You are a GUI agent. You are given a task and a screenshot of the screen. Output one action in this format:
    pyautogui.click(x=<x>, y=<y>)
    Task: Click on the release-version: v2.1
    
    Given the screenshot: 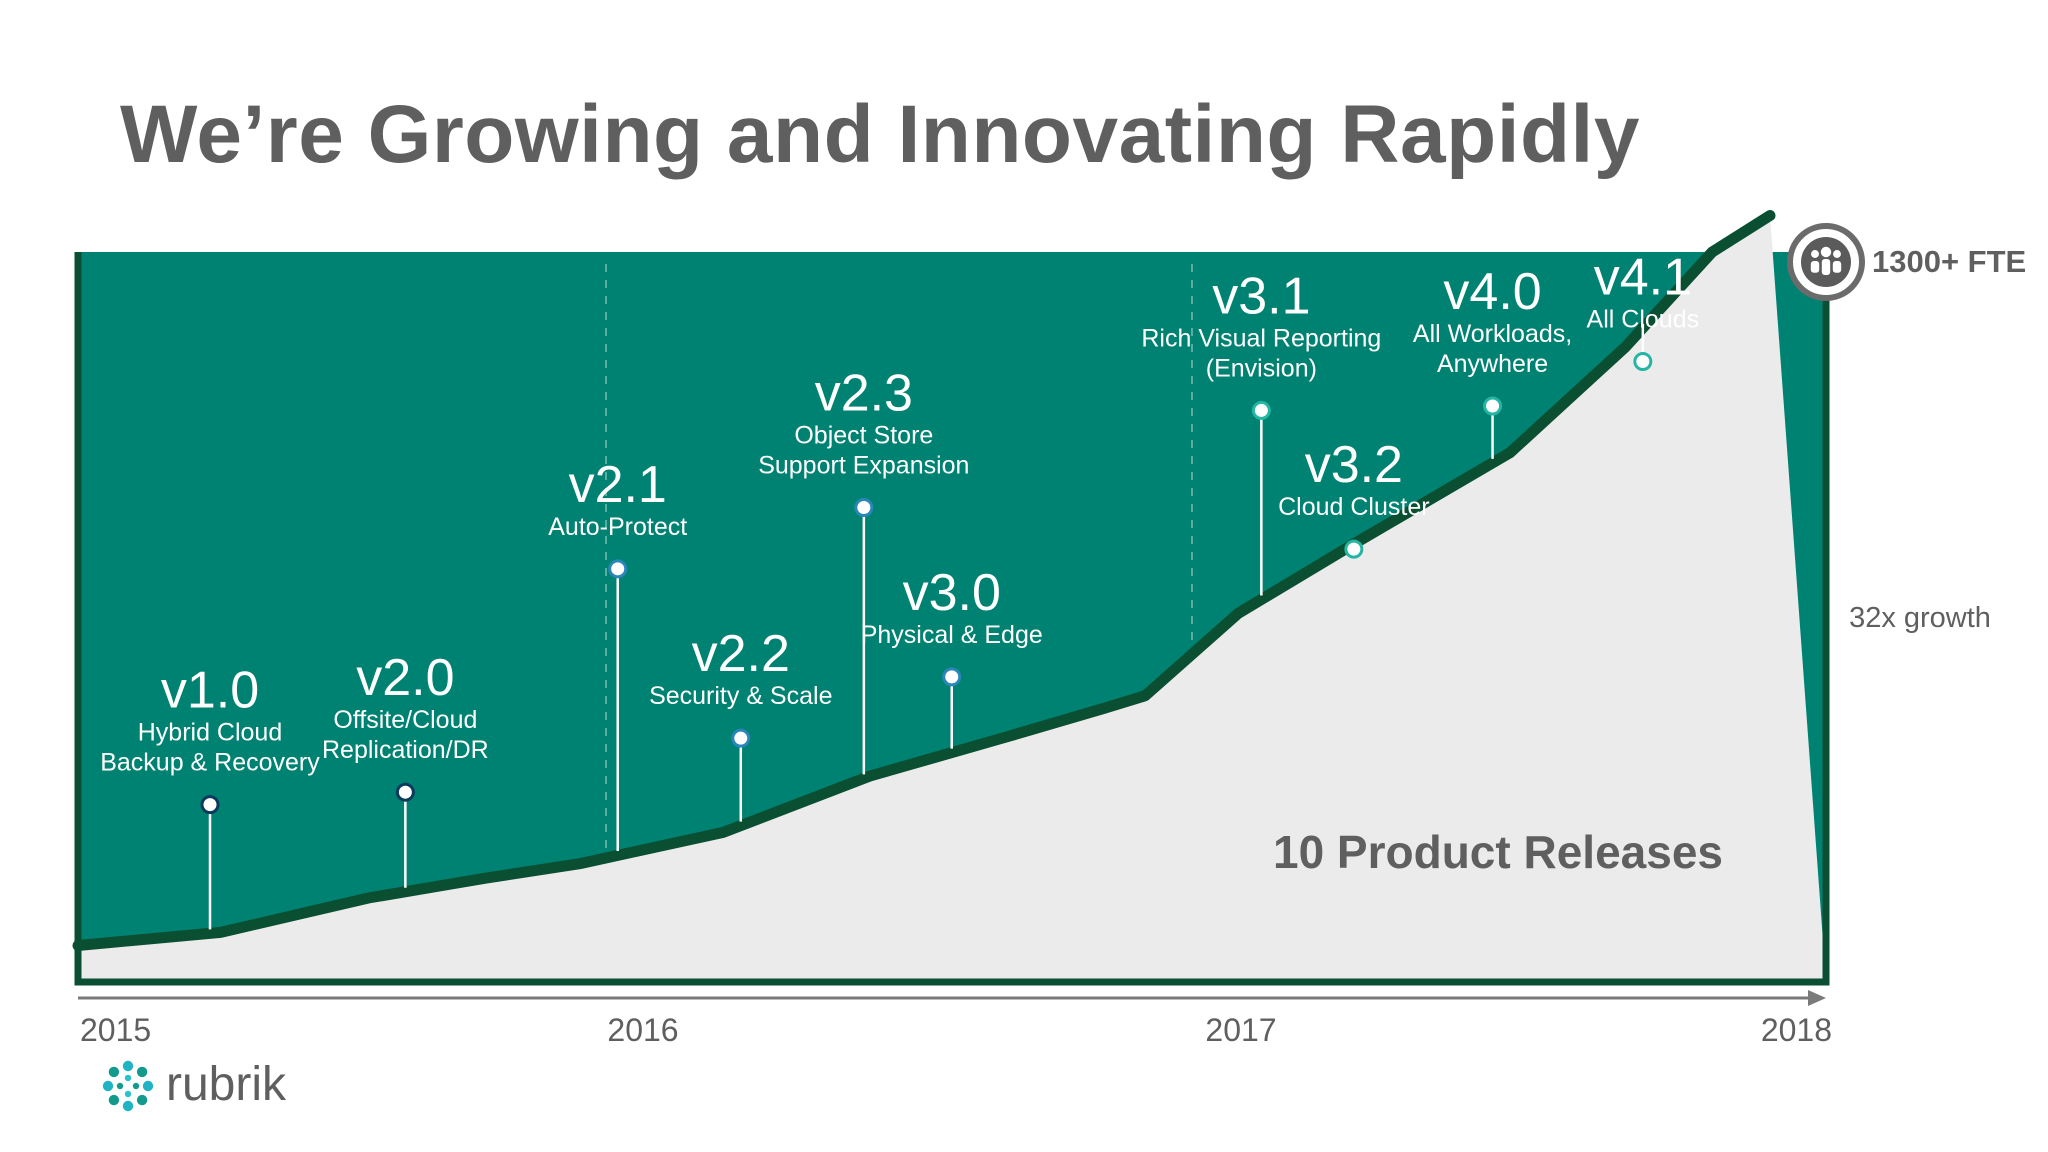 What is the action you would take?
    pyautogui.click(x=618, y=485)
    